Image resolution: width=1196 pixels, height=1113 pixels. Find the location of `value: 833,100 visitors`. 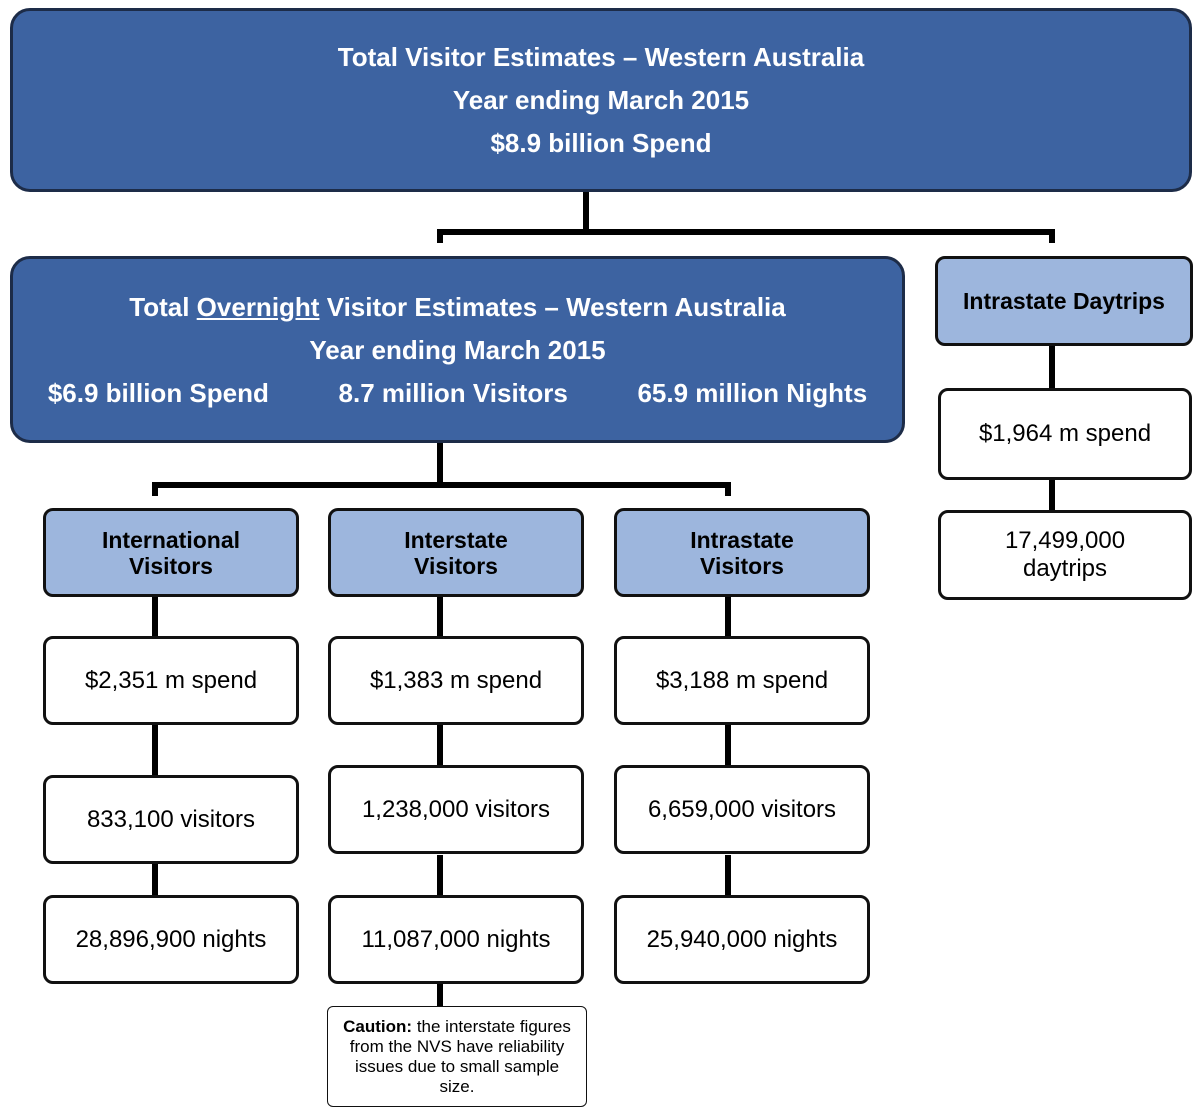

value: 833,100 visitors is located at coordinates (171, 819).